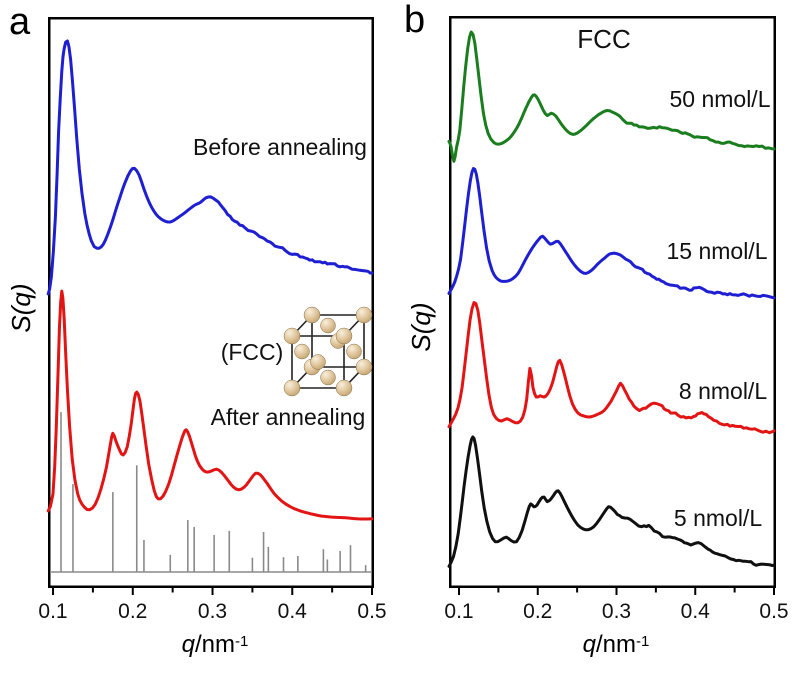 Image resolution: width=800 pixels, height=675 pixels. I want to click on x-tick-label-a-0.3: 0.3, so click(212, 611).